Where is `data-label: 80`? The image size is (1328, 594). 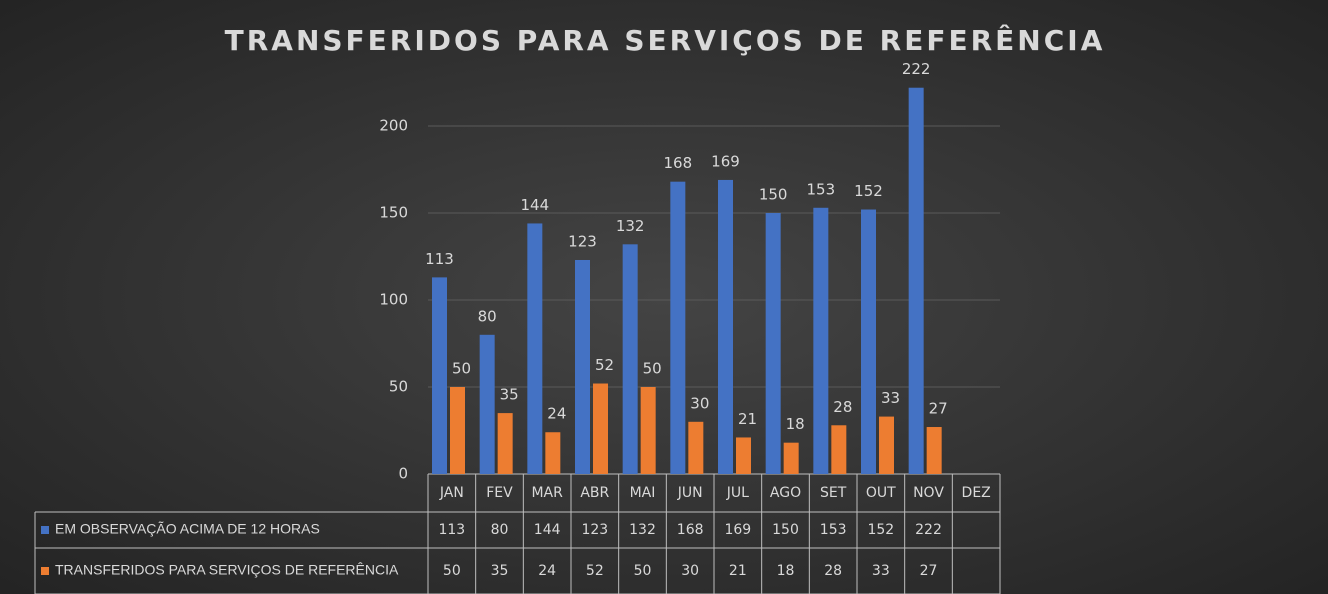 data-label: 80 is located at coordinates (487, 316).